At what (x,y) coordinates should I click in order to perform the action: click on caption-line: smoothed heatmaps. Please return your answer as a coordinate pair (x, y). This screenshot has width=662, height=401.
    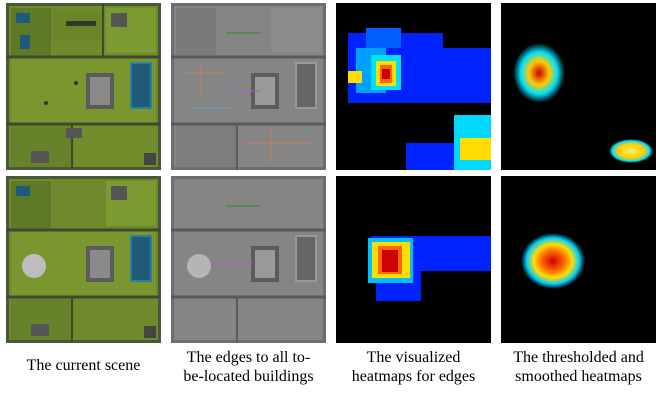
    Looking at the image, I should click on (578, 376).